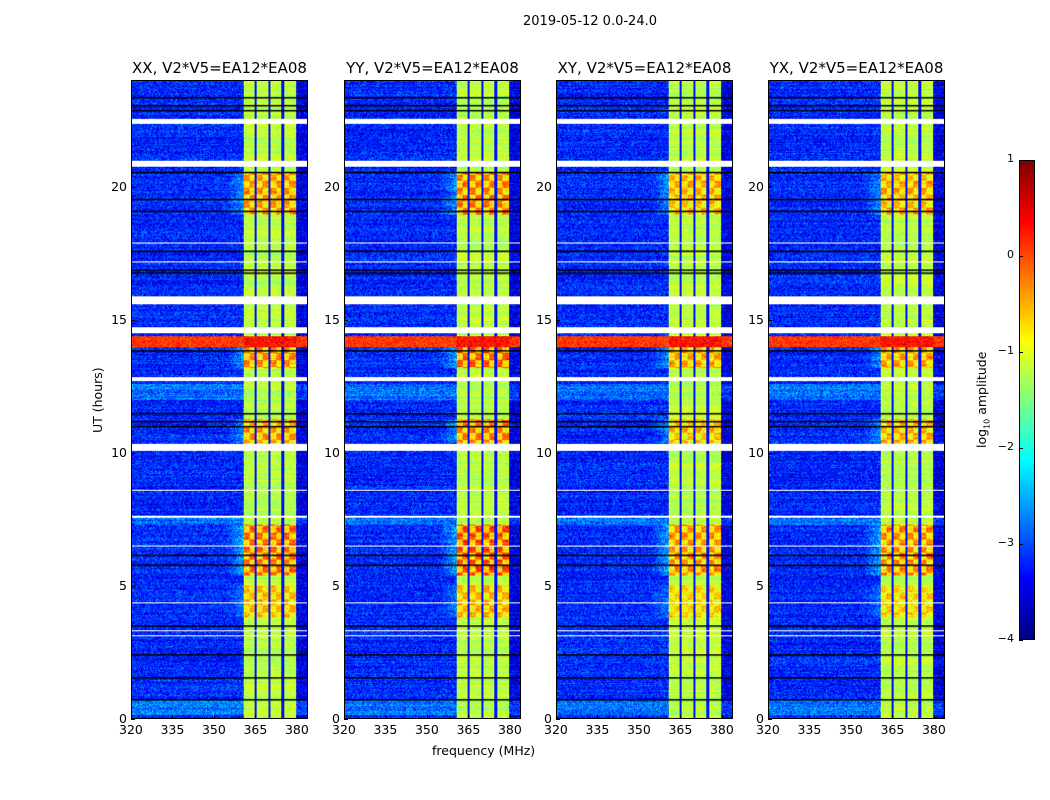  Describe the element at coordinates (1010, 158) in the screenshot. I see `colorbar-tick-label: 1` at that location.